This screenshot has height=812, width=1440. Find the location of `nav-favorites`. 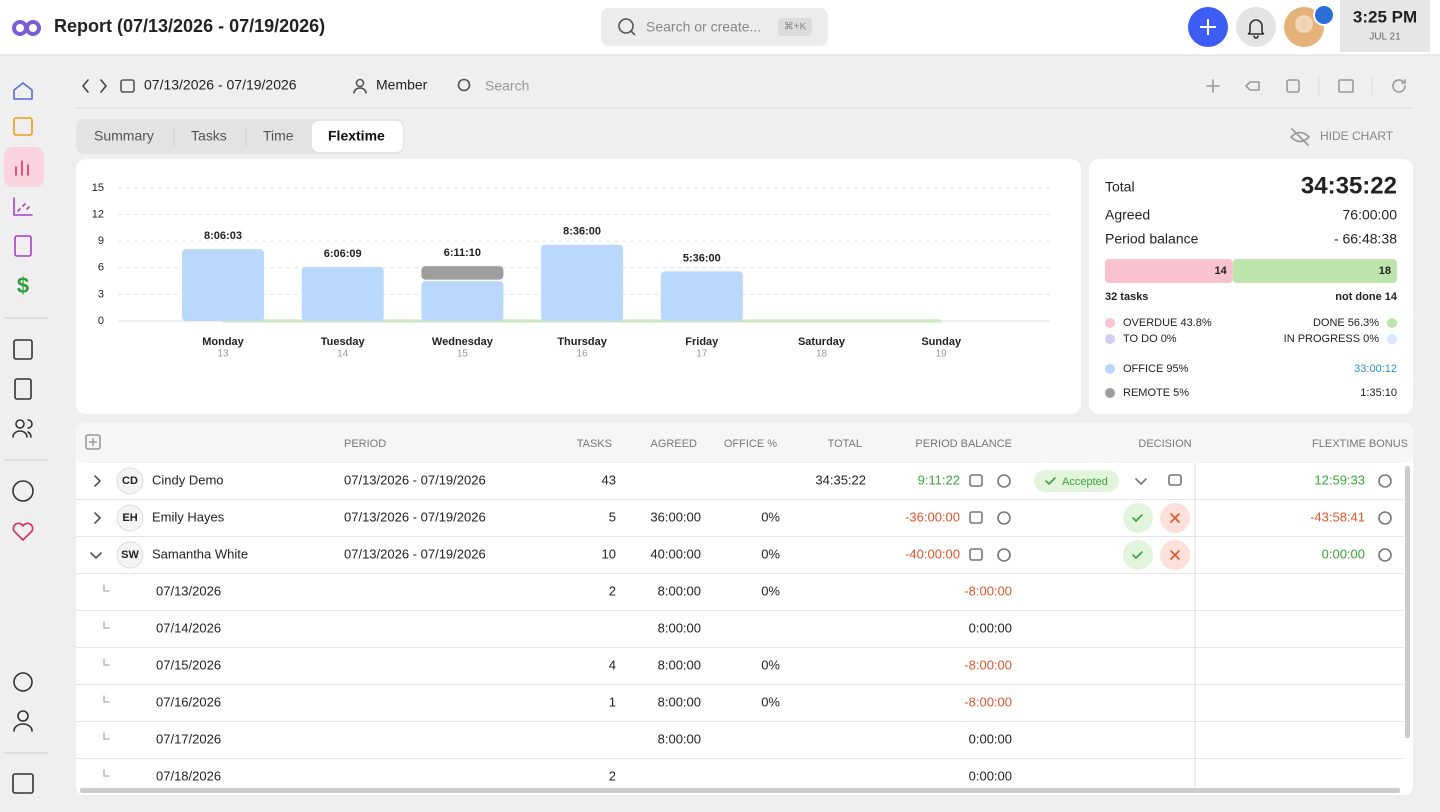

nav-favorites is located at coordinates (23, 531).